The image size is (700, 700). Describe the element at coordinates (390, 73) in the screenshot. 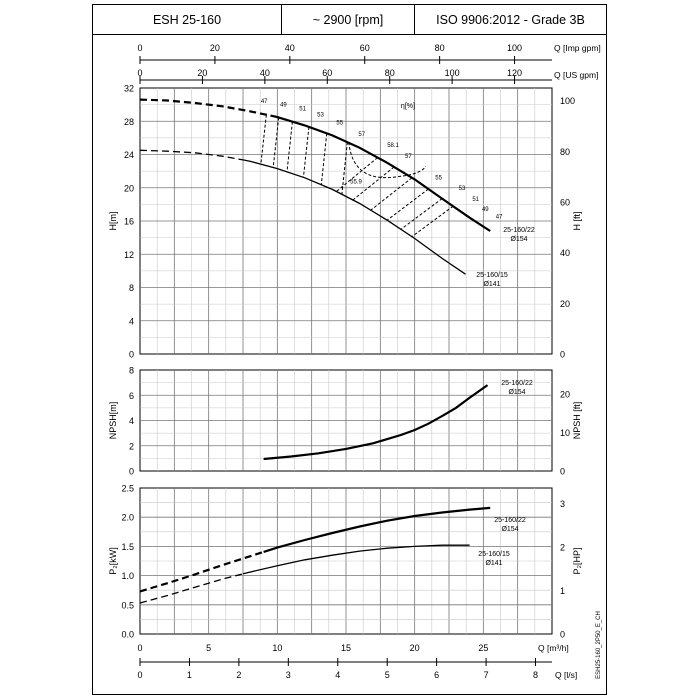

I see `us-gpm-tick-label: 80` at that location.